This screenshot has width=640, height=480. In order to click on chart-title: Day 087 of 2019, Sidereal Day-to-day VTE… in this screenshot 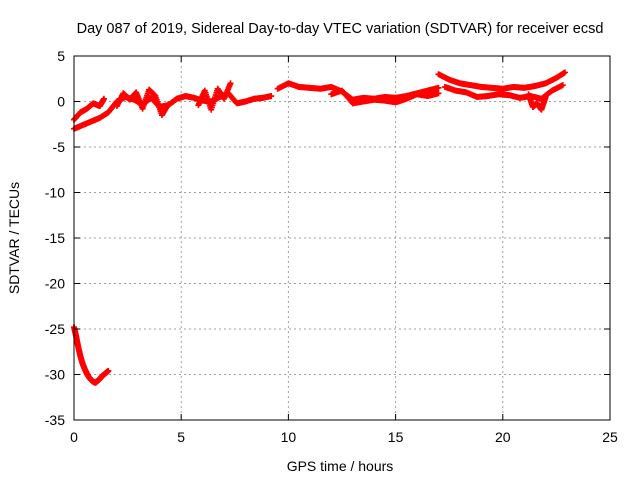, I will do `click(340, 29)`.